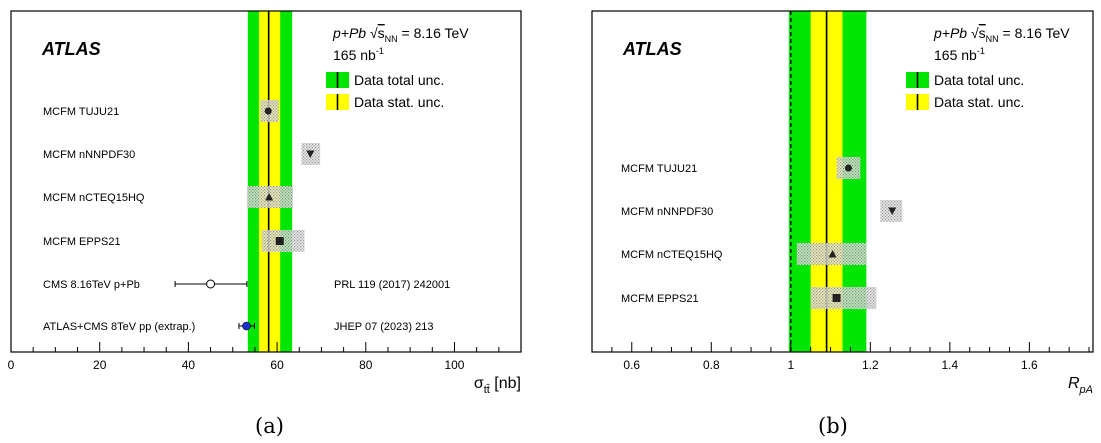 Image resolution: width=1101 pixels, height=443 pixels. I want to click on marker-blue-circle, so click(246, 326).